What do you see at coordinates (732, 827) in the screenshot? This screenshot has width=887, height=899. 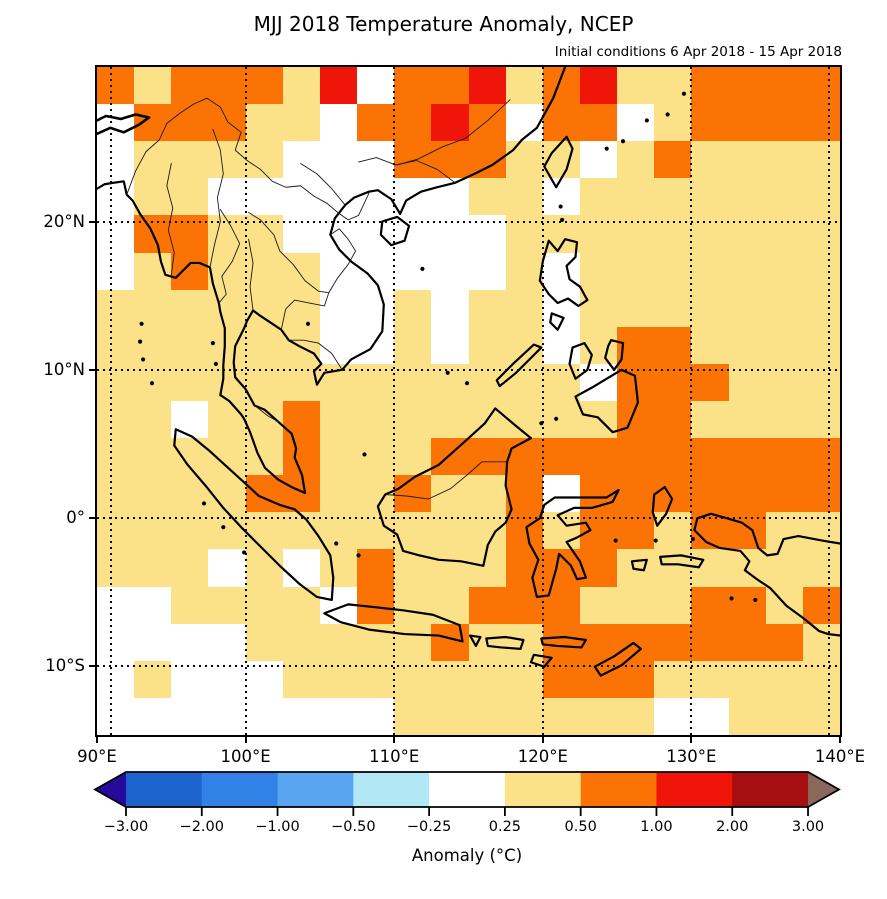 I see `colorbar-tick-label: 2.00` at bounding box center [732, 827].